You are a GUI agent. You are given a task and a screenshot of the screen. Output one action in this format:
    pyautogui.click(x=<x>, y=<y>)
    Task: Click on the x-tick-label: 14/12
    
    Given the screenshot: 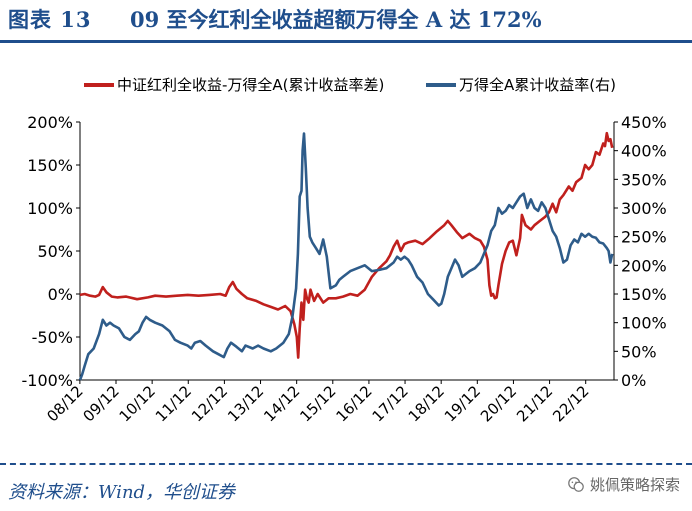 What is the action you would take?
    pyautogui.click(x=281, y=403)
    